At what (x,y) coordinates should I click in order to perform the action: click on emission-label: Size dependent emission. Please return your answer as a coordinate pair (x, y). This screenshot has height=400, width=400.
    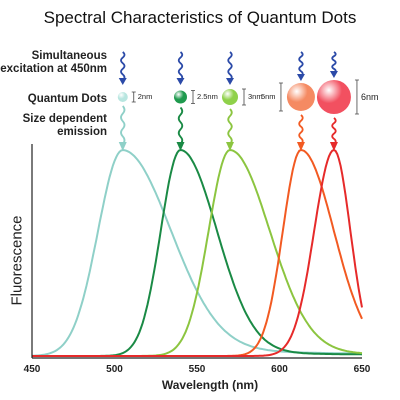
    Looking at the image, I should click on (65, 126).